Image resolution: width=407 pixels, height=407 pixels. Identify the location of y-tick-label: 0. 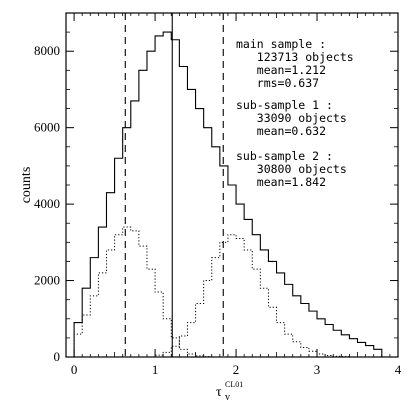
(57, 356).